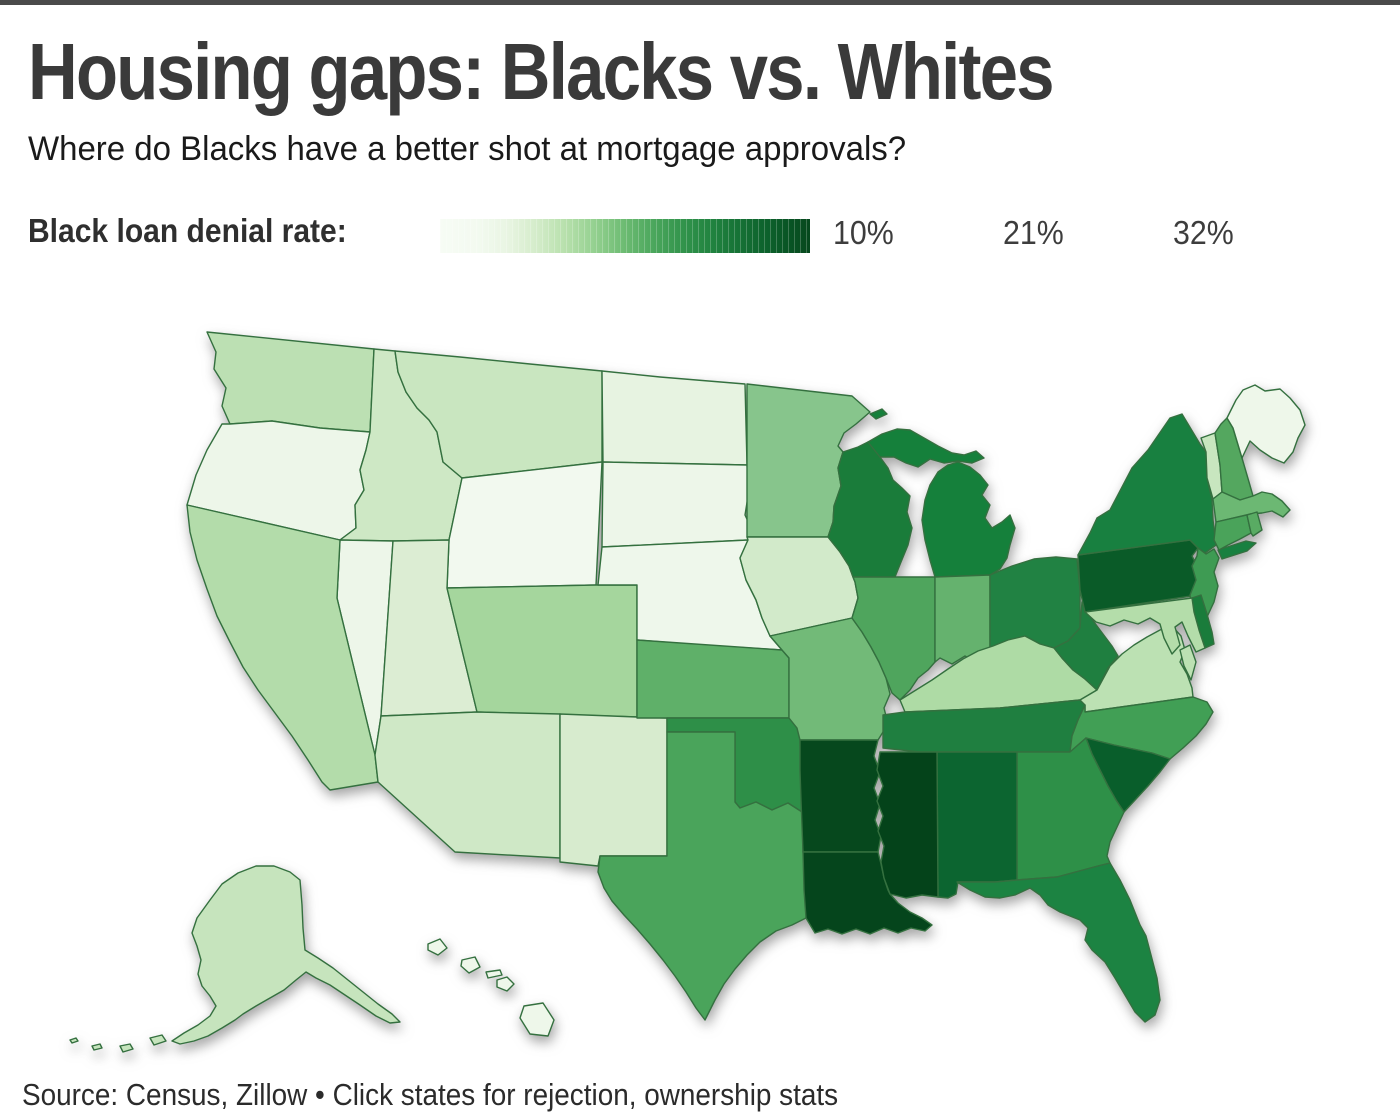 The image size is (1400, 1115). I want to click on state-arizona, so click(467, 785).